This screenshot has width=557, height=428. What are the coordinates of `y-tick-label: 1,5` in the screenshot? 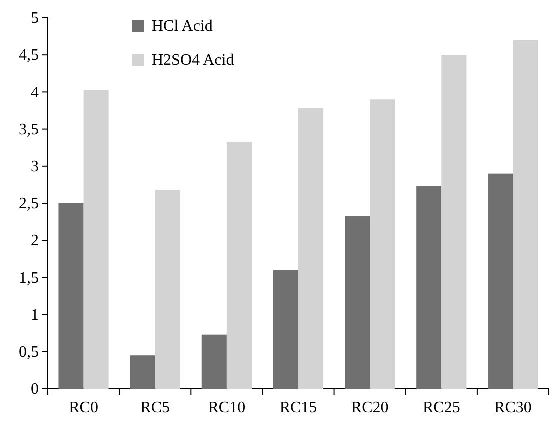 It's located at (29, 278).